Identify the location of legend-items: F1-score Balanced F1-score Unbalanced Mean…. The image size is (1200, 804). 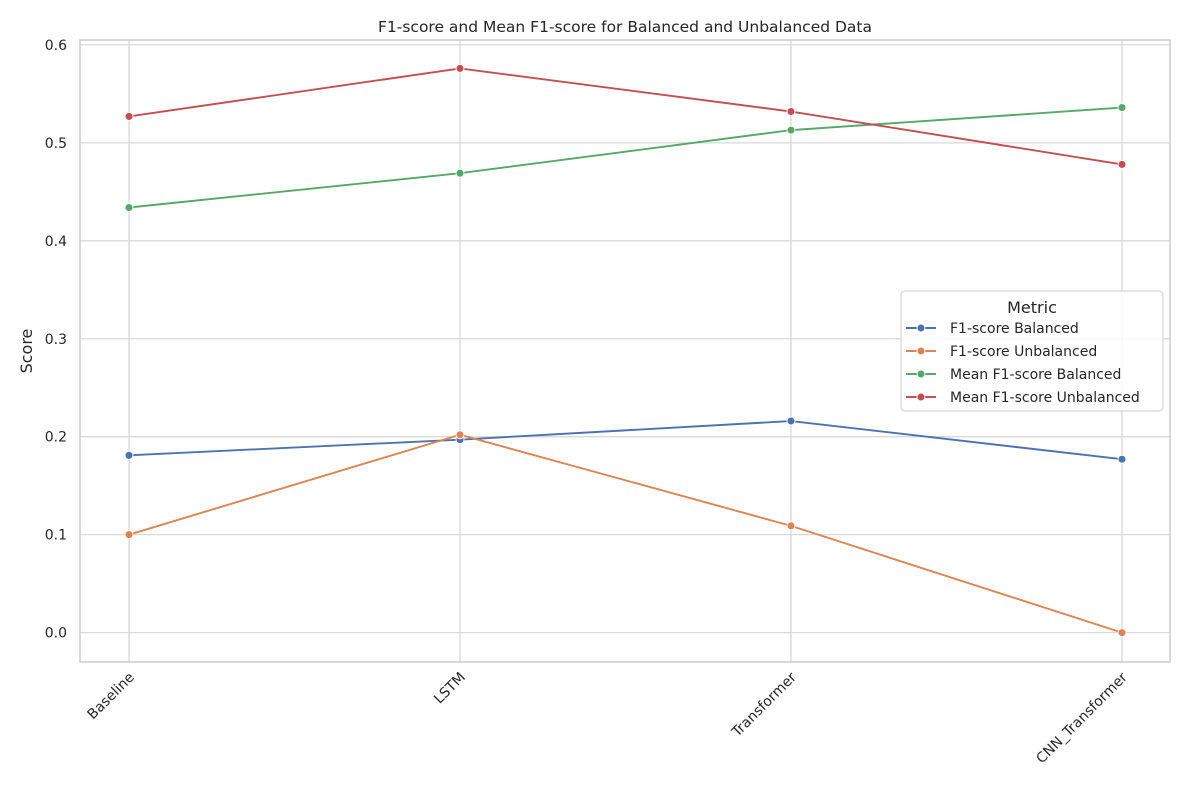
(1023, 363).